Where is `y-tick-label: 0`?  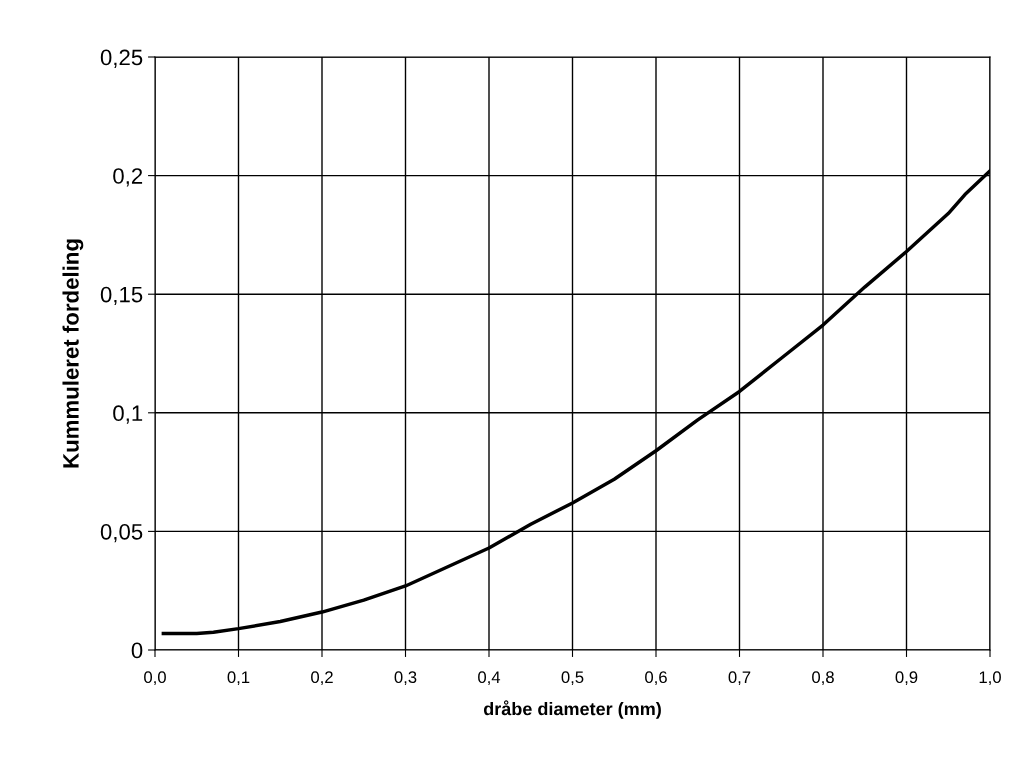
y-tick-label: 0 is located at coordinates (137, 650).